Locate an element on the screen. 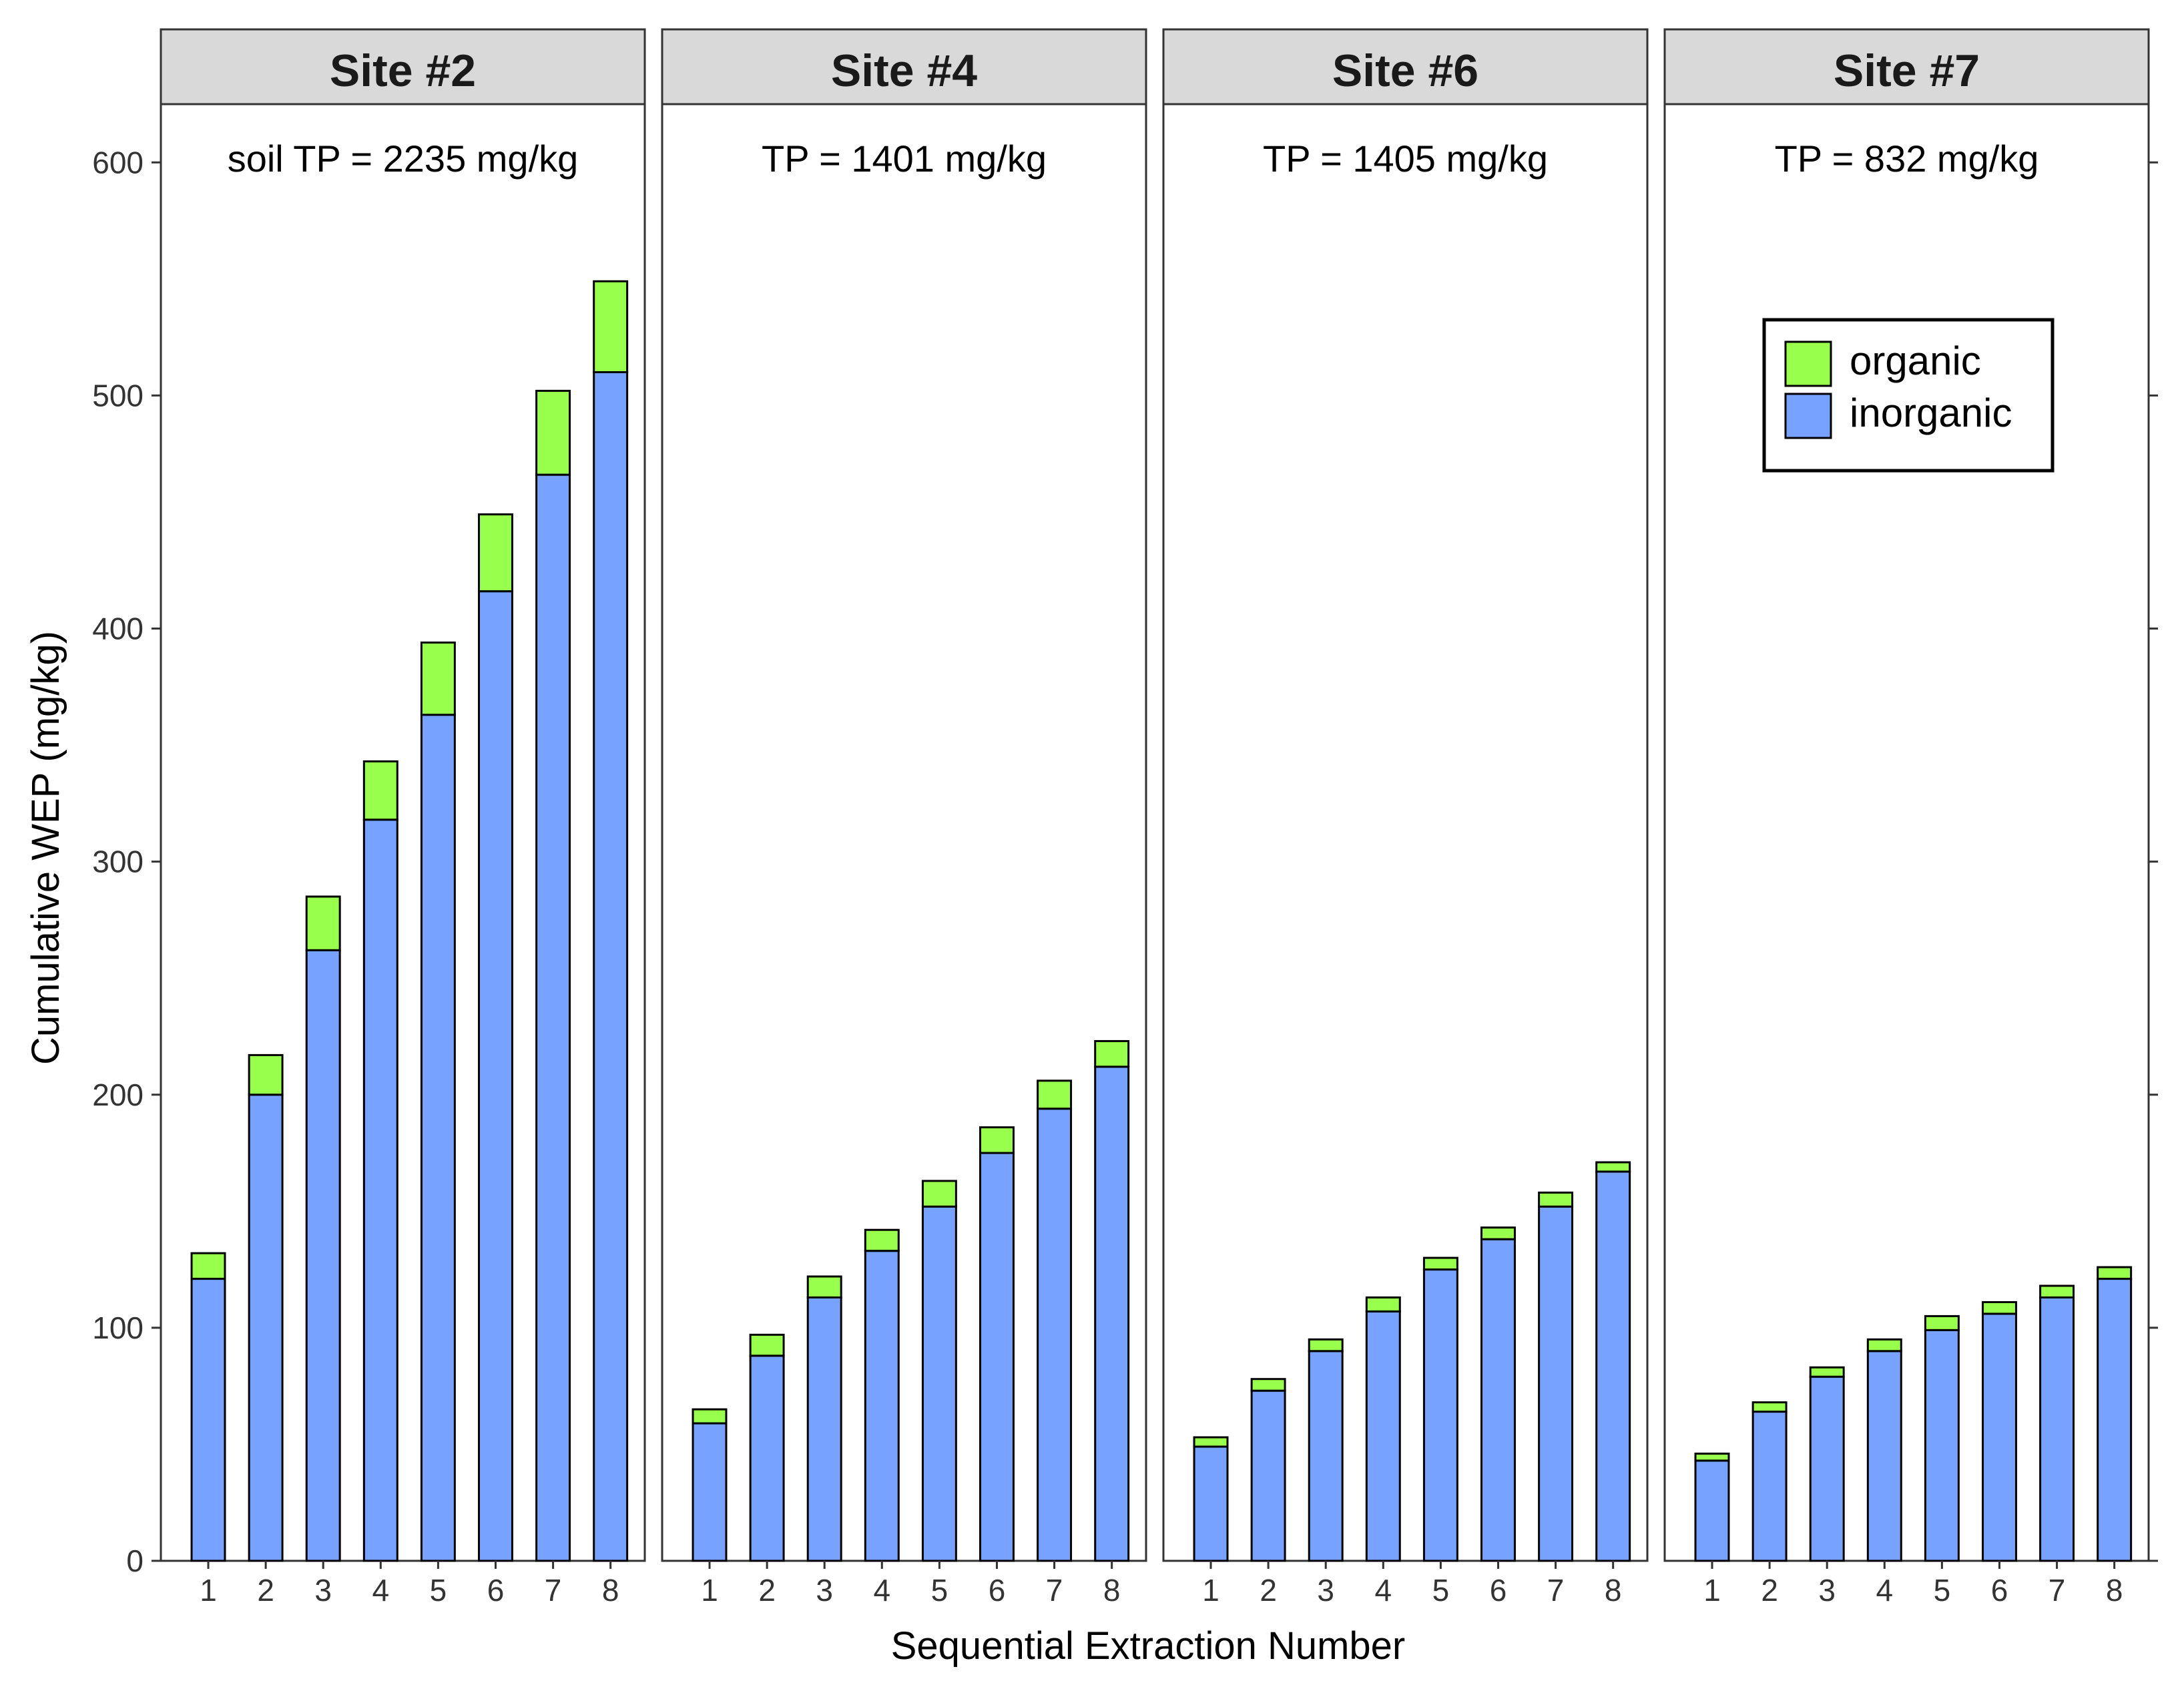 Image resolution: width=2184 pixels, height=1685 pixels. x-tick-label: 4 is located at coordinates (1885, 1590).